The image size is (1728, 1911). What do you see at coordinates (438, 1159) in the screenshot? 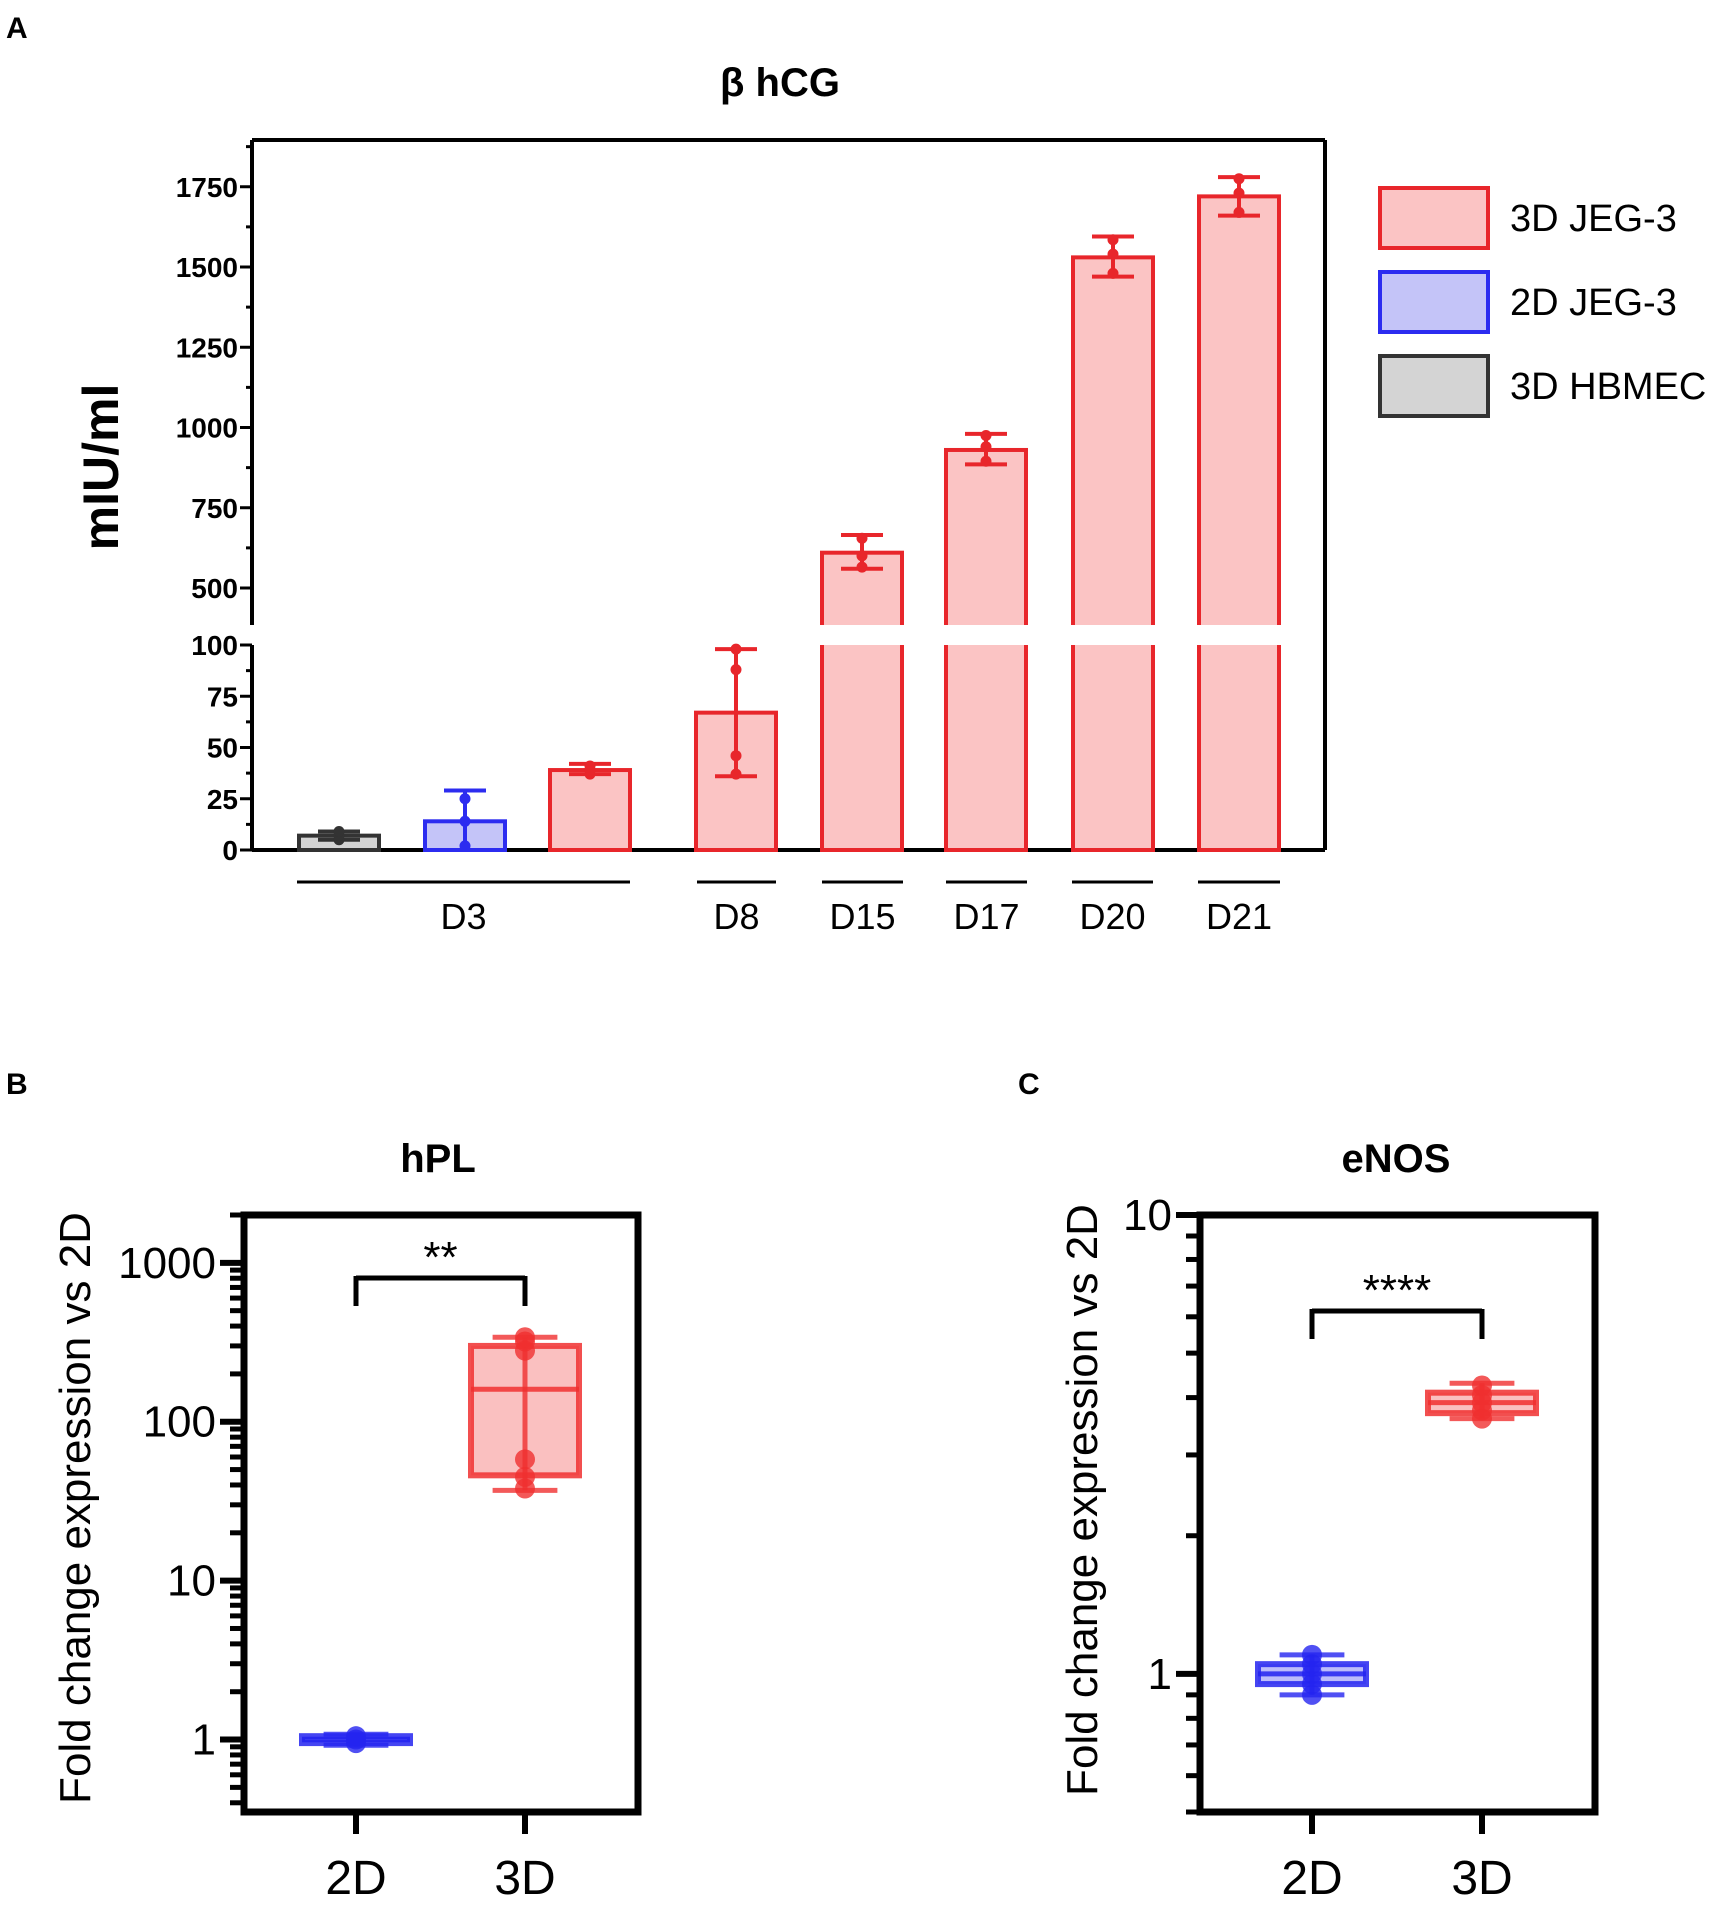
I see `chart-b-title: hPL` at bounding box center [438, 1159].